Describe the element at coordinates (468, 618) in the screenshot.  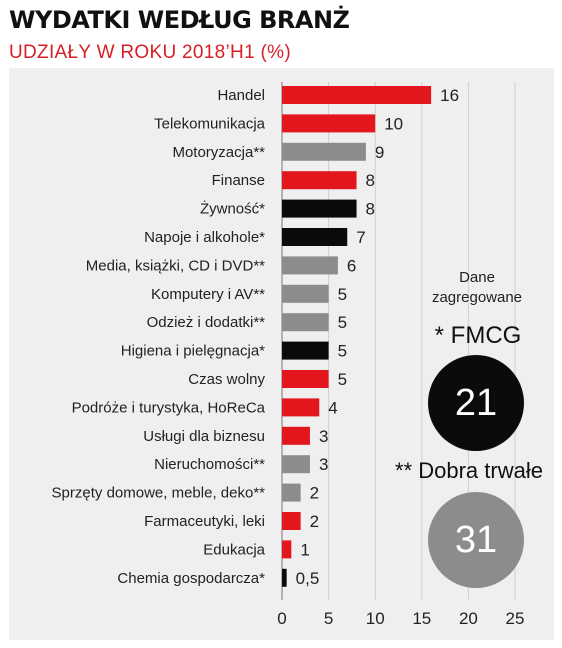
I see `x-tick-label: 20` at that location.